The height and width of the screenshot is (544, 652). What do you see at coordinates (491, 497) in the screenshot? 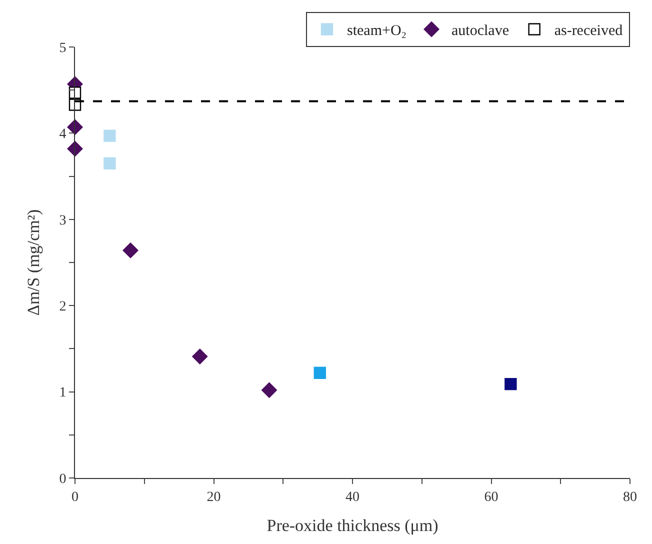
I see `x-tick-label: 60` at bounding box center [491, 497].